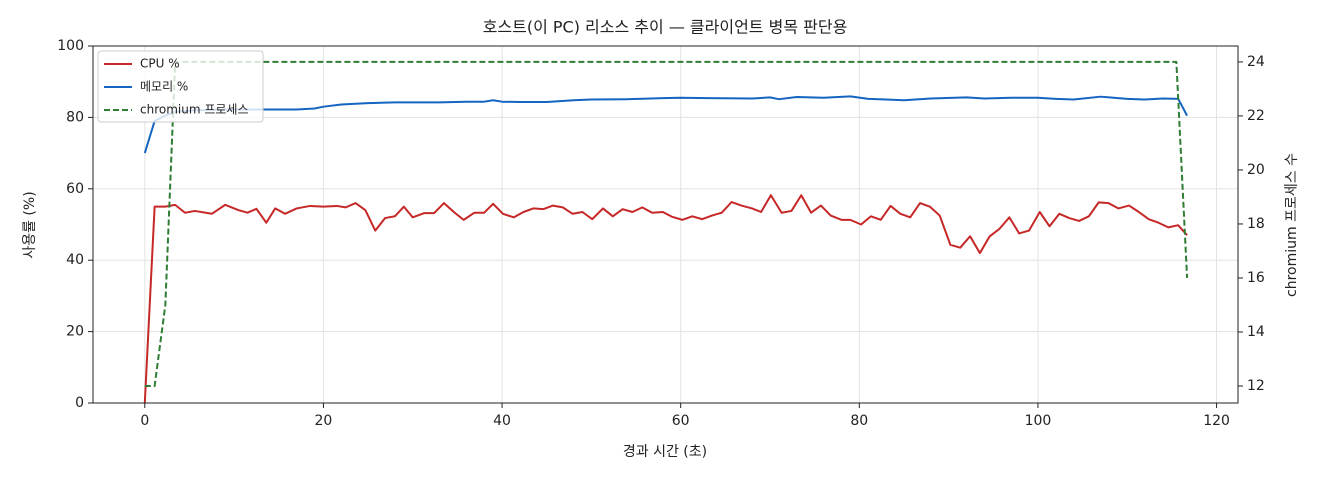 The image size is (1320, 484). Describe the element at coordinates (324, 421) in the screenshot. I see `x-tick-label: 20` at that location.